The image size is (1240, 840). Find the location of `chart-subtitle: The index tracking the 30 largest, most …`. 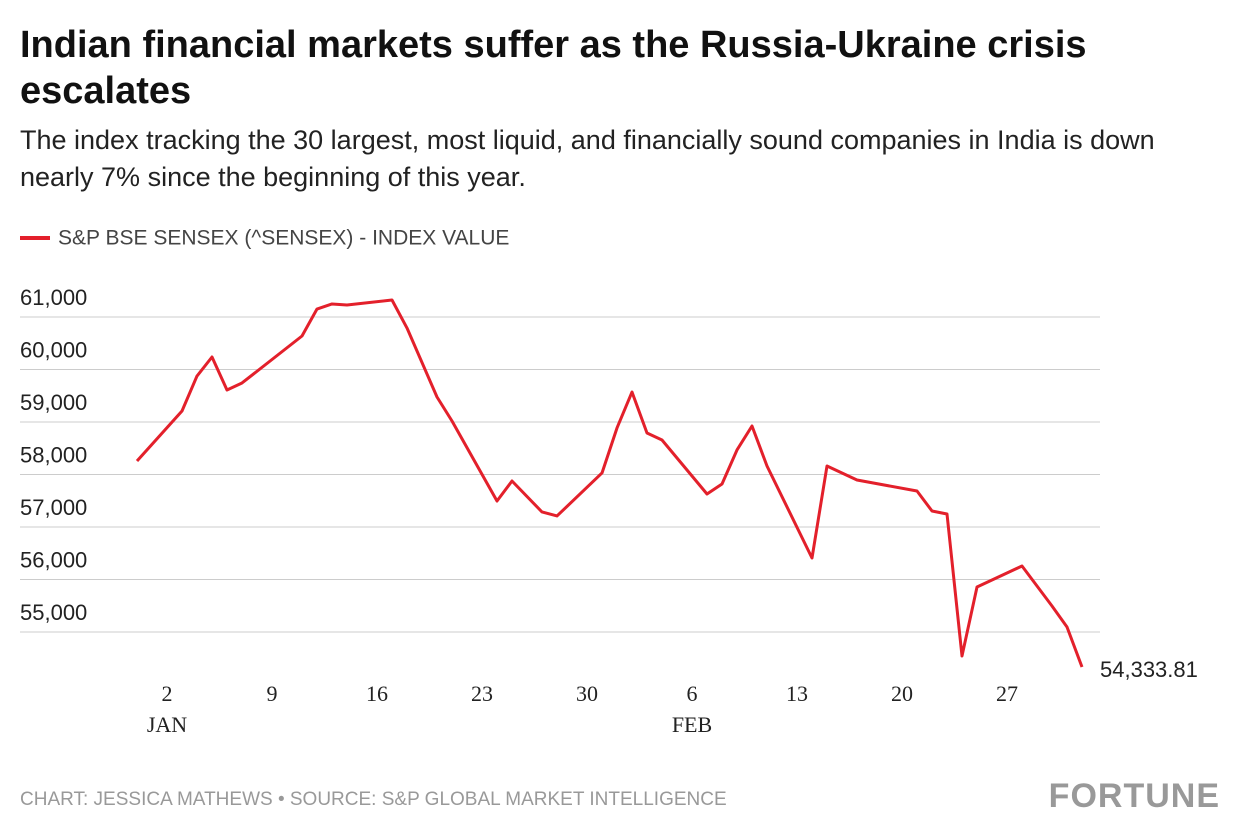

chart-subtitle: The index tracking the 30 largest, most … is located at coordinates (587, 158).